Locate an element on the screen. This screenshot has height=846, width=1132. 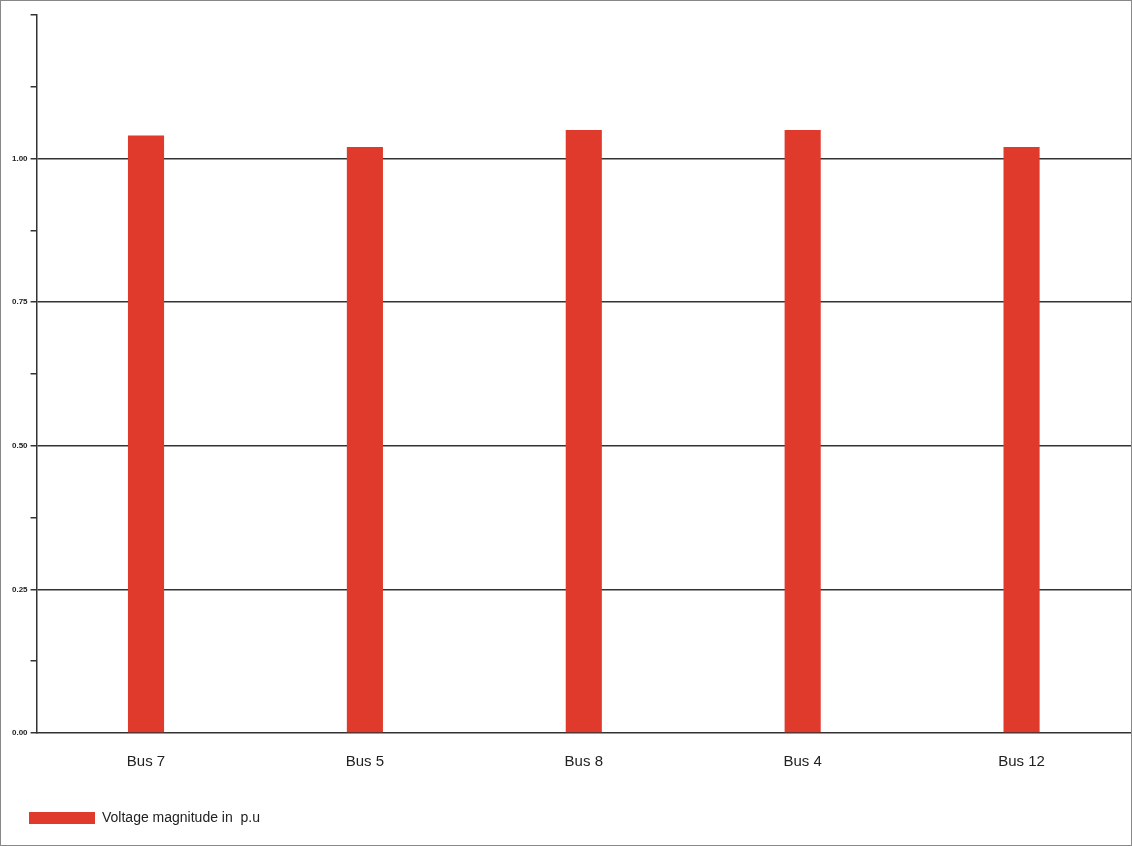
y-tick-label: 1.00 is located at coordinates (20, 158).